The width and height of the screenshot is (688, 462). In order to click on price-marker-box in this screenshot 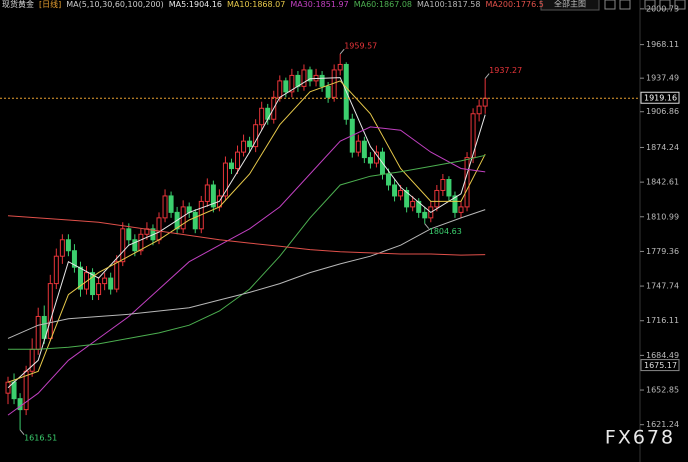, I will do `click(660, 365)`.